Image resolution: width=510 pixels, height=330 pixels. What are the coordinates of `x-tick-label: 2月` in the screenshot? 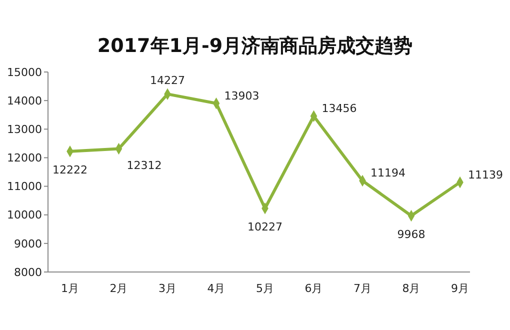 It's located at (119, 288).